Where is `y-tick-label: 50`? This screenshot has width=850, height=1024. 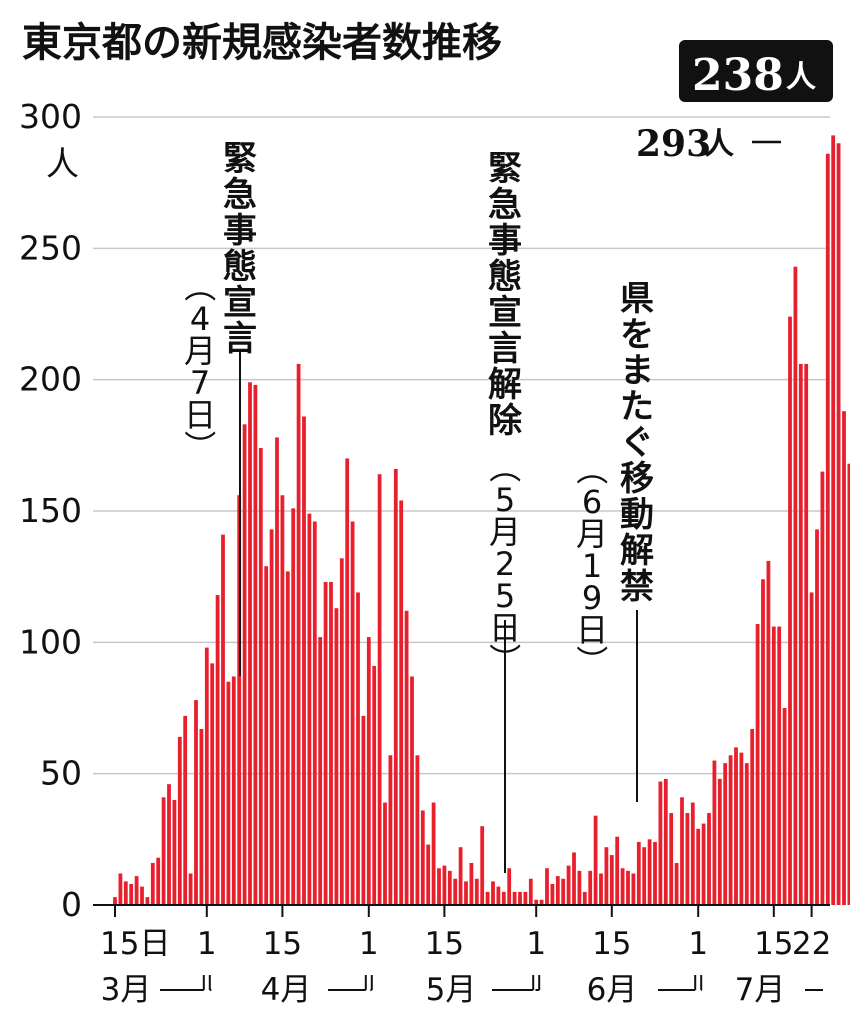
y-tick-label: 50 is located at coordinates (61, 773).